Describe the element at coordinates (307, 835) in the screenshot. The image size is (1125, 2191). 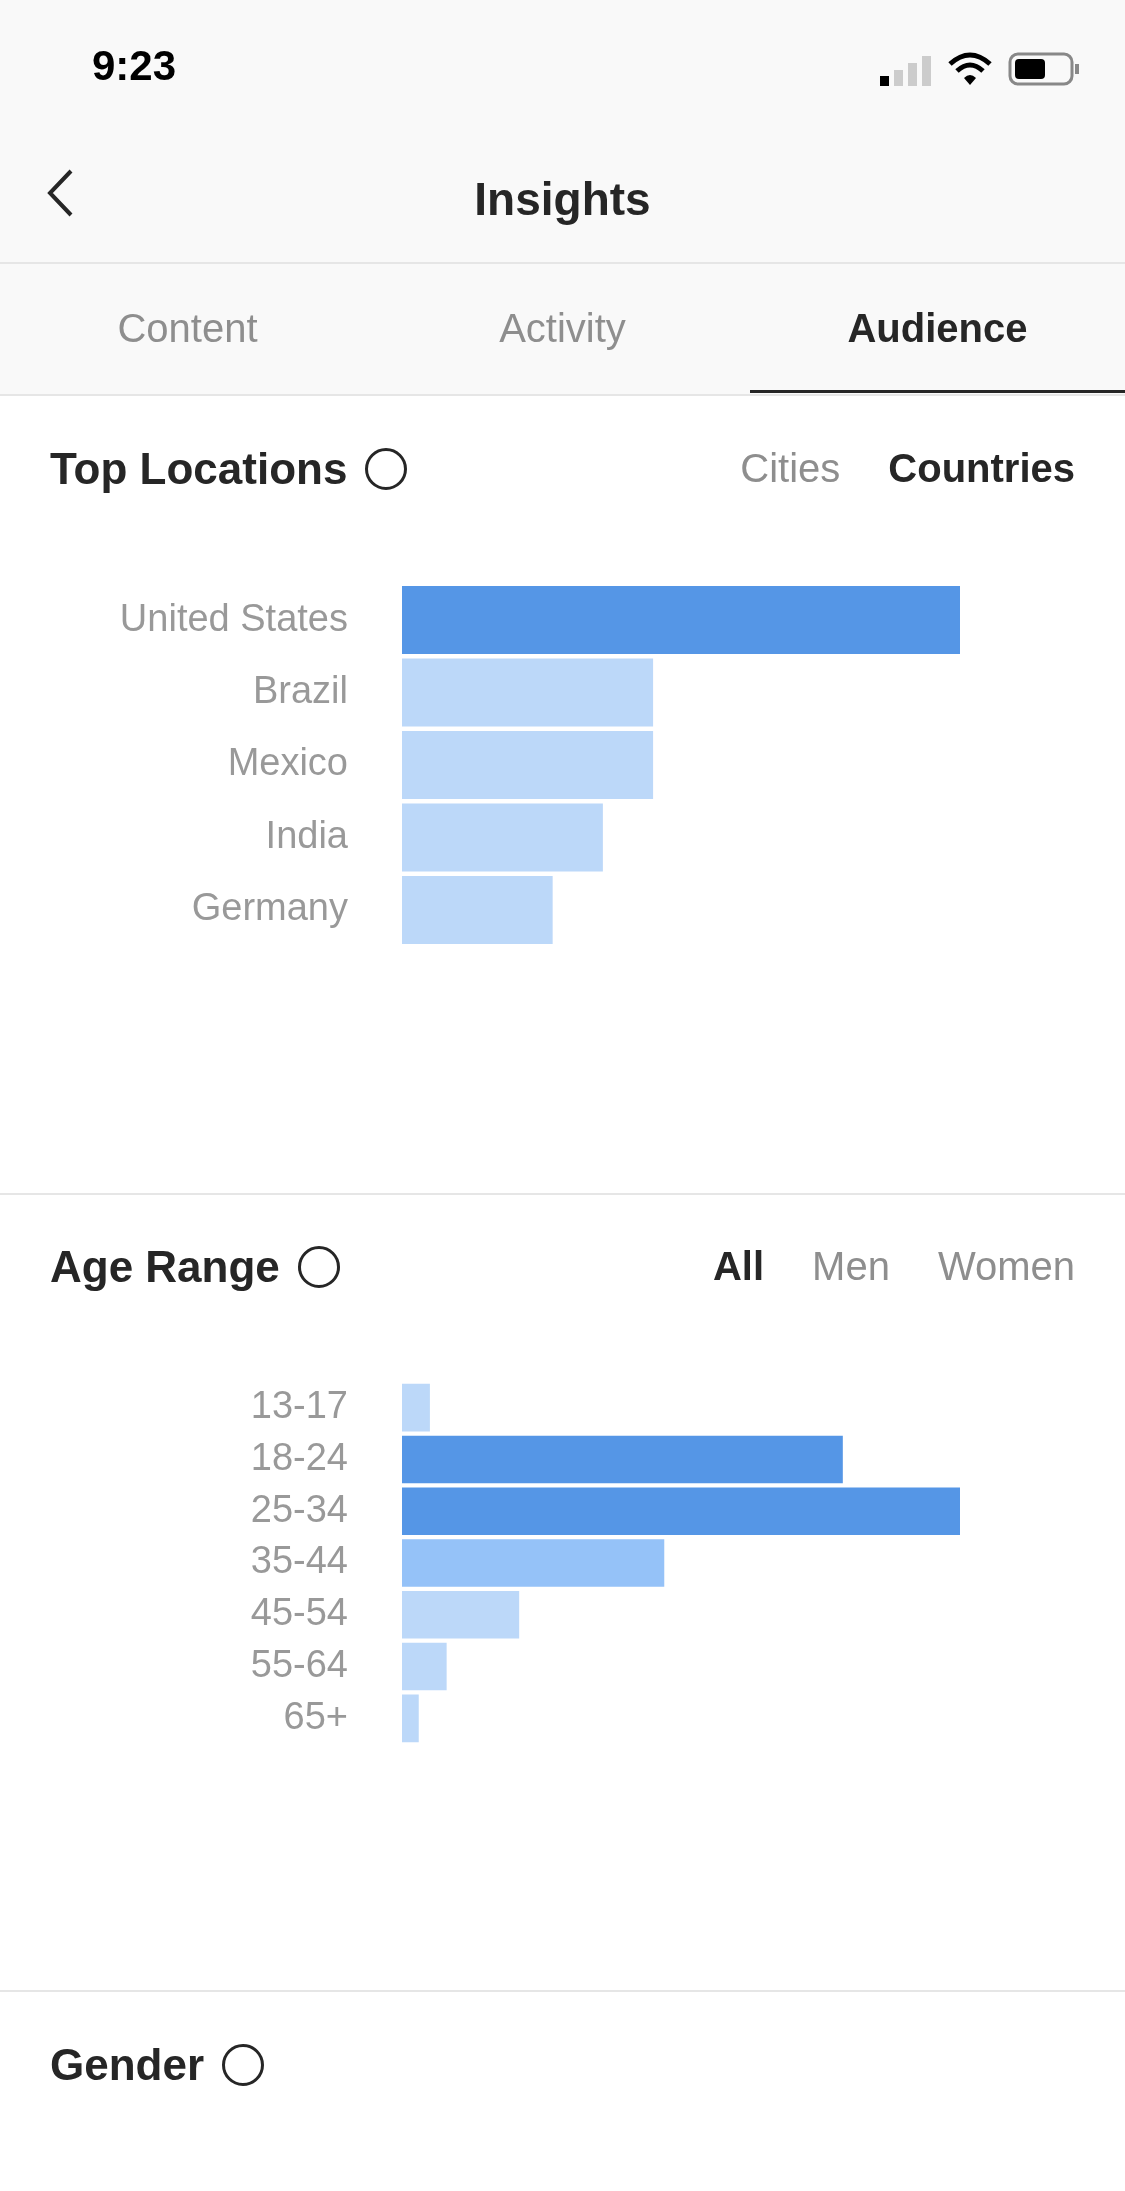
I see `y-tick-label: India` at that location.